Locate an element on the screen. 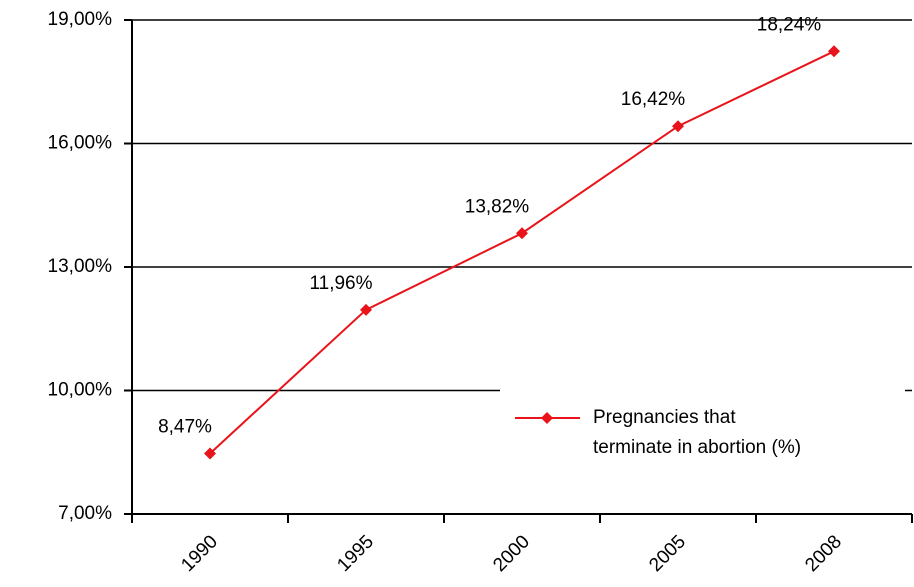 This screenshot has width=914, height=587. x-tick-label: 1995 is located at coordinates (355, 553).